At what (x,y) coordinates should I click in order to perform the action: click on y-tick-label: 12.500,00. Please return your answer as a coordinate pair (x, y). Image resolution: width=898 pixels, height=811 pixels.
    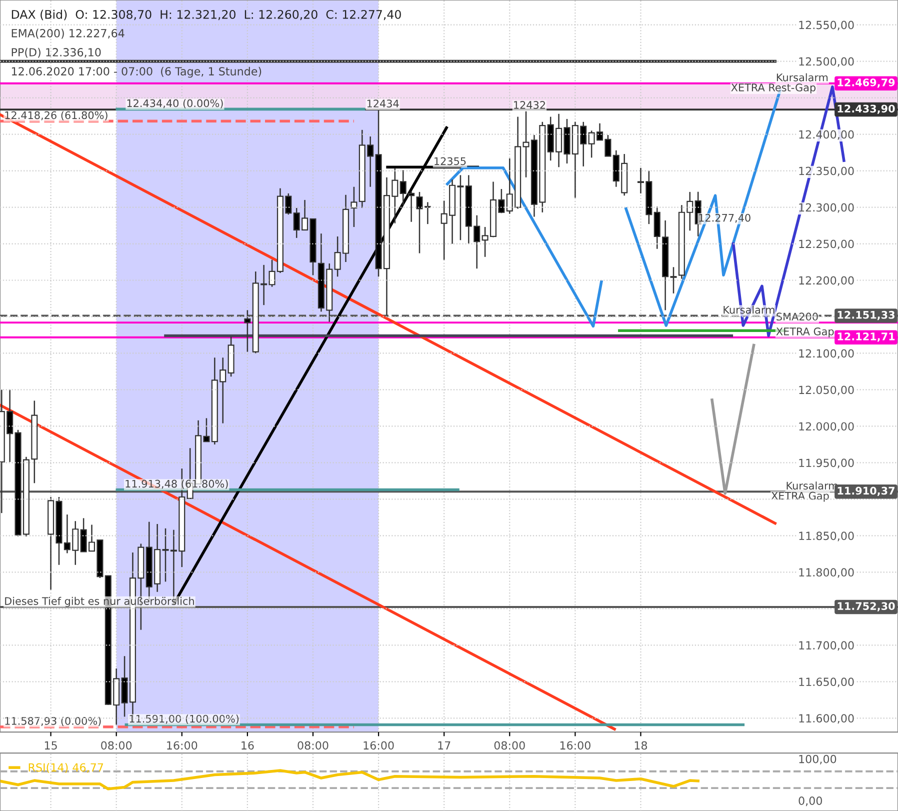
    Looking at the image, I should click on (826, 62).